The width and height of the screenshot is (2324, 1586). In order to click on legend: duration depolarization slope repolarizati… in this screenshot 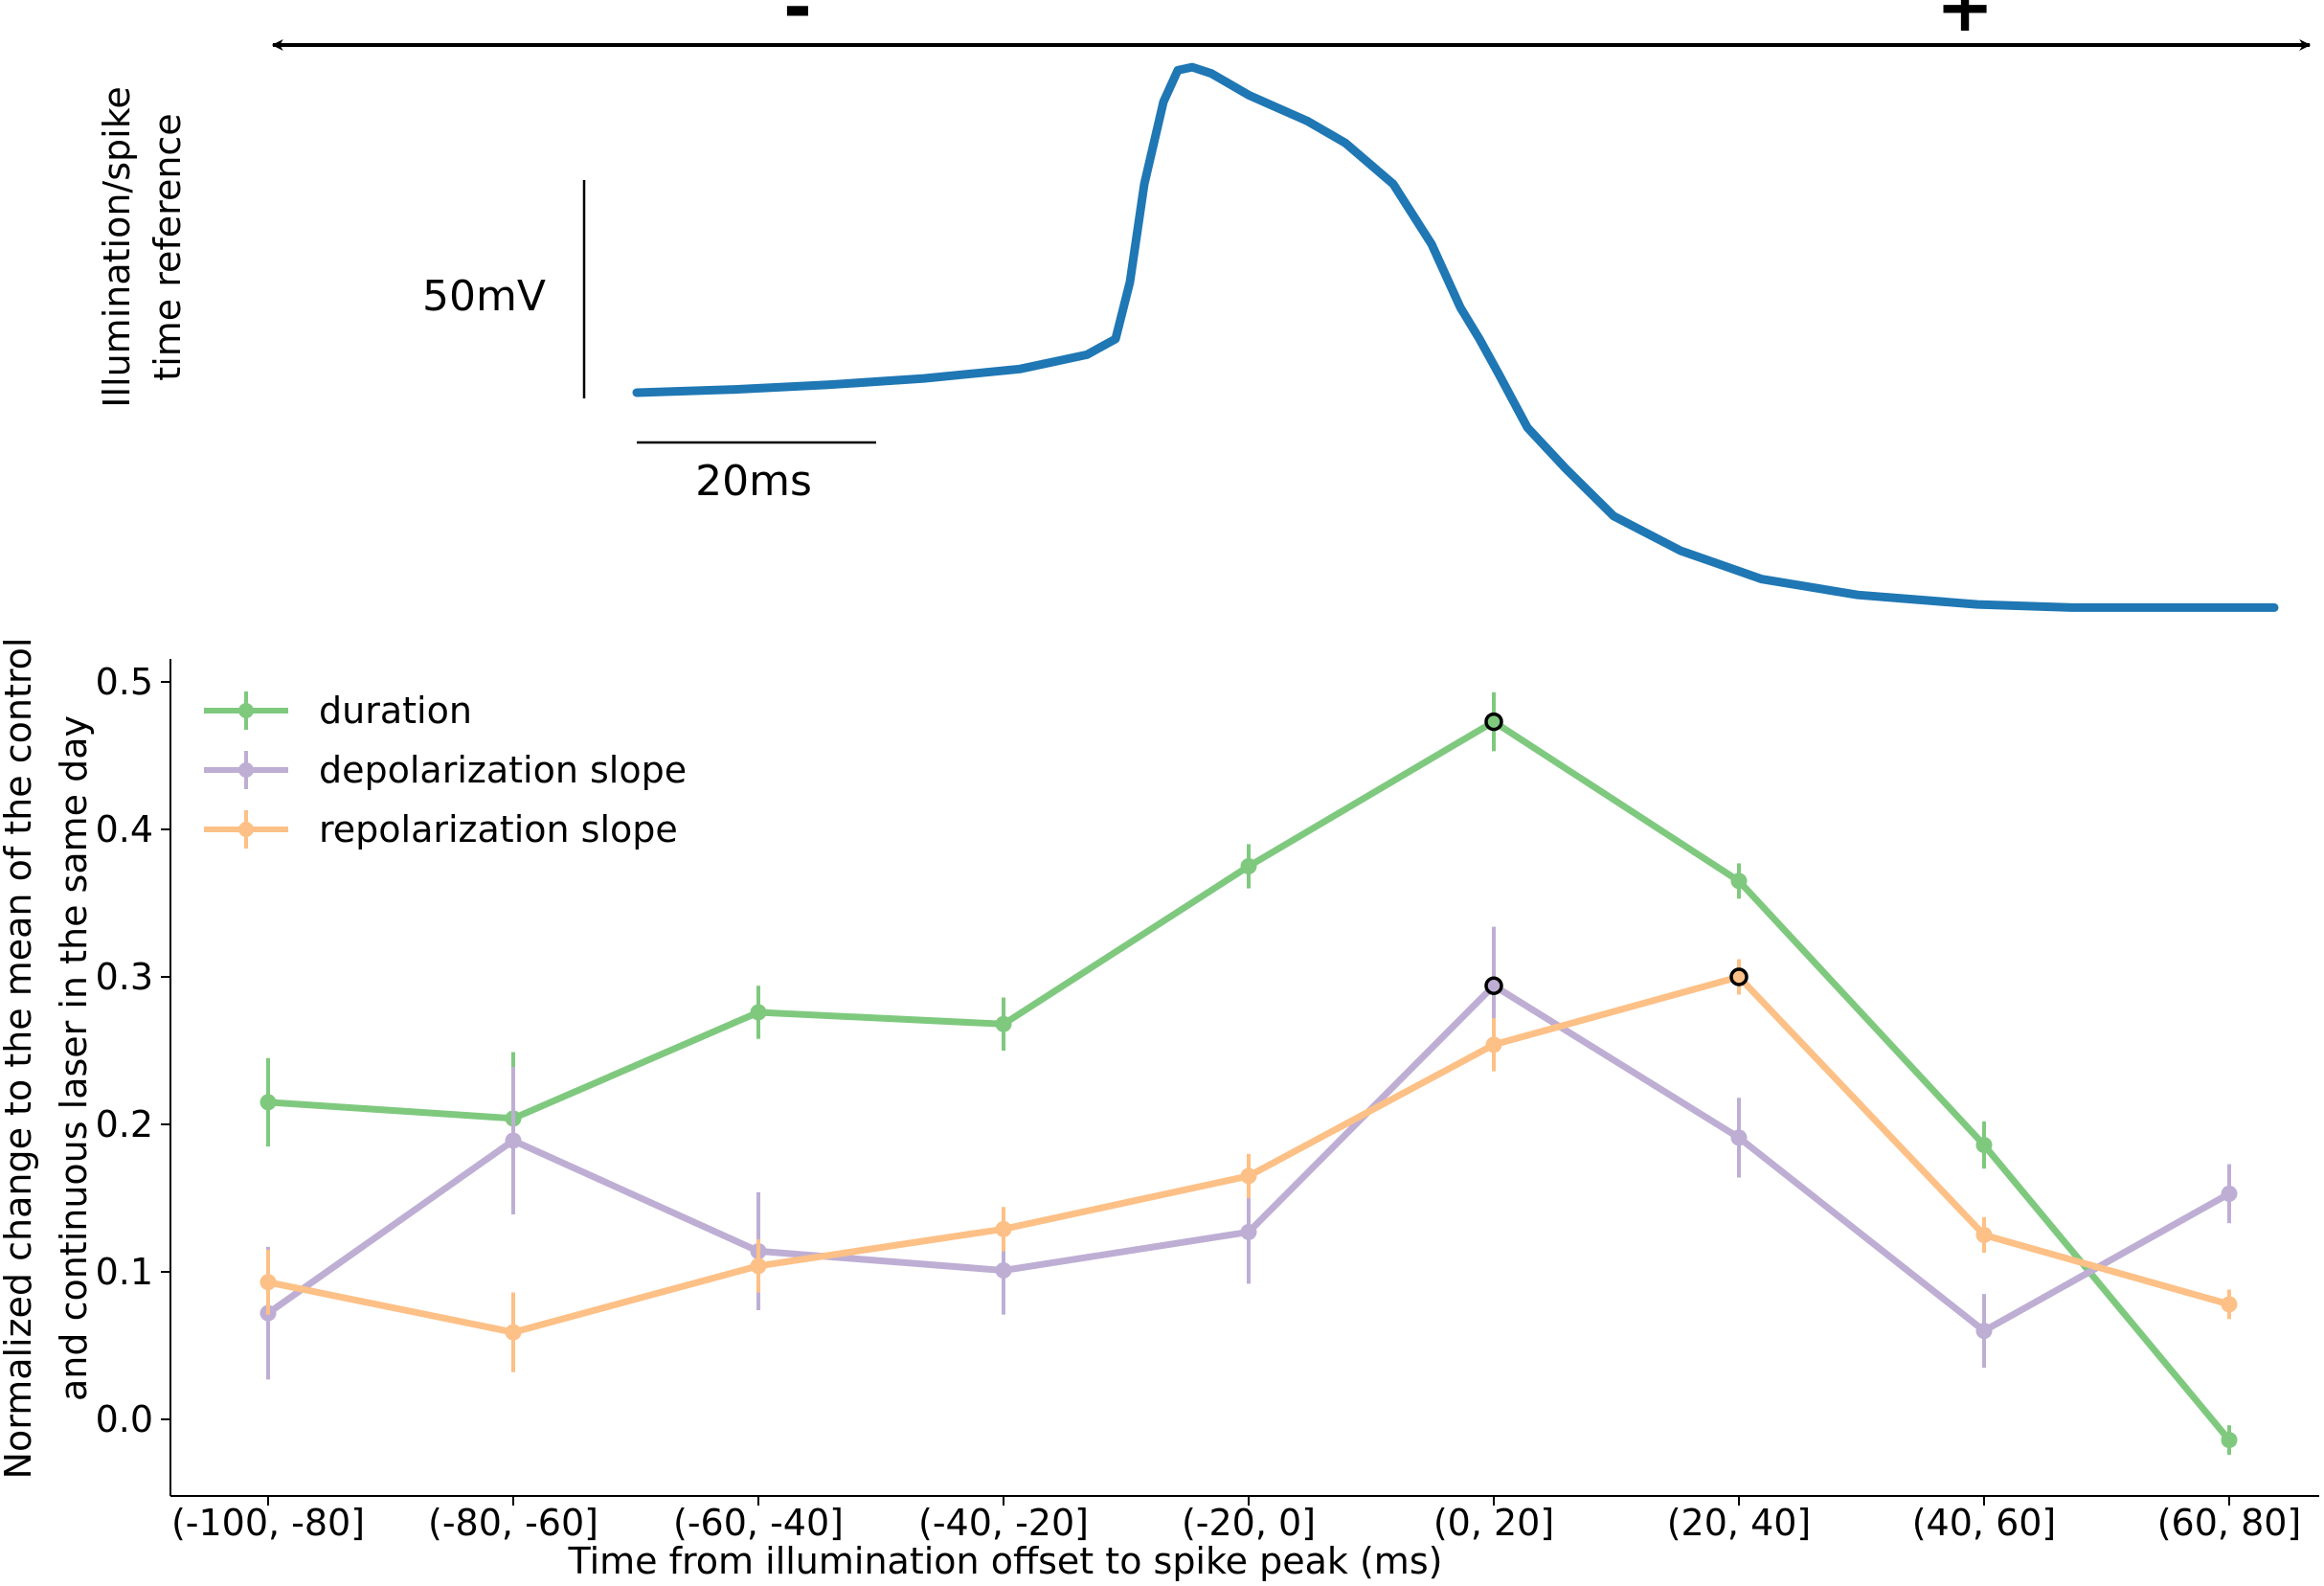, I will do `click(445, 770)`.